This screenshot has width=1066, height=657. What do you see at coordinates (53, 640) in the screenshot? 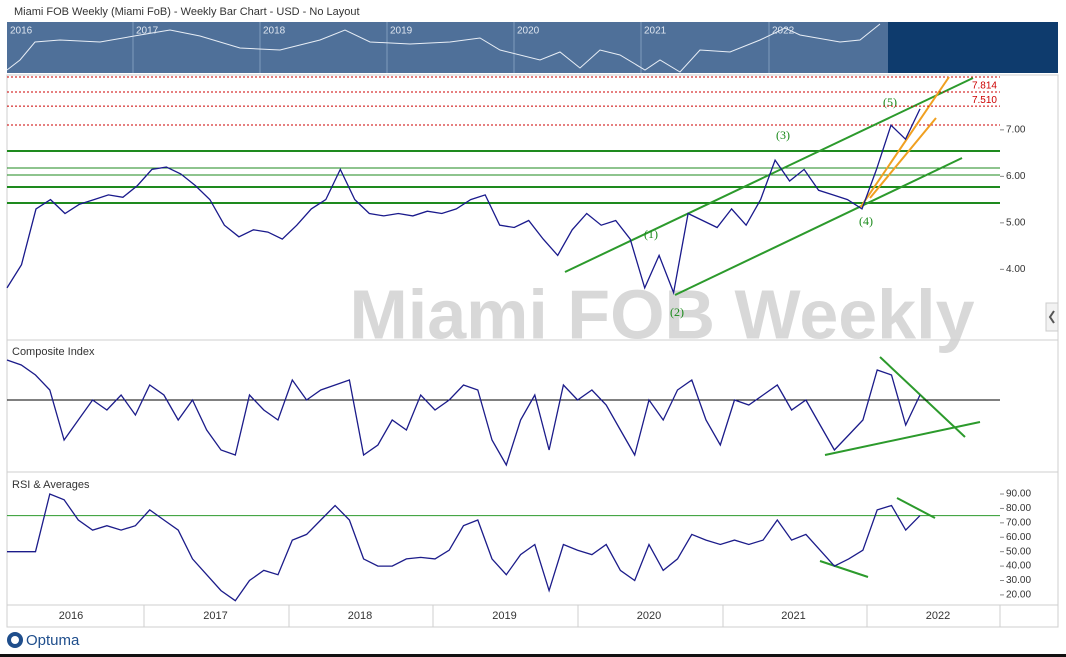
I see `logo: Optuma` at bounding box center [53, 640].